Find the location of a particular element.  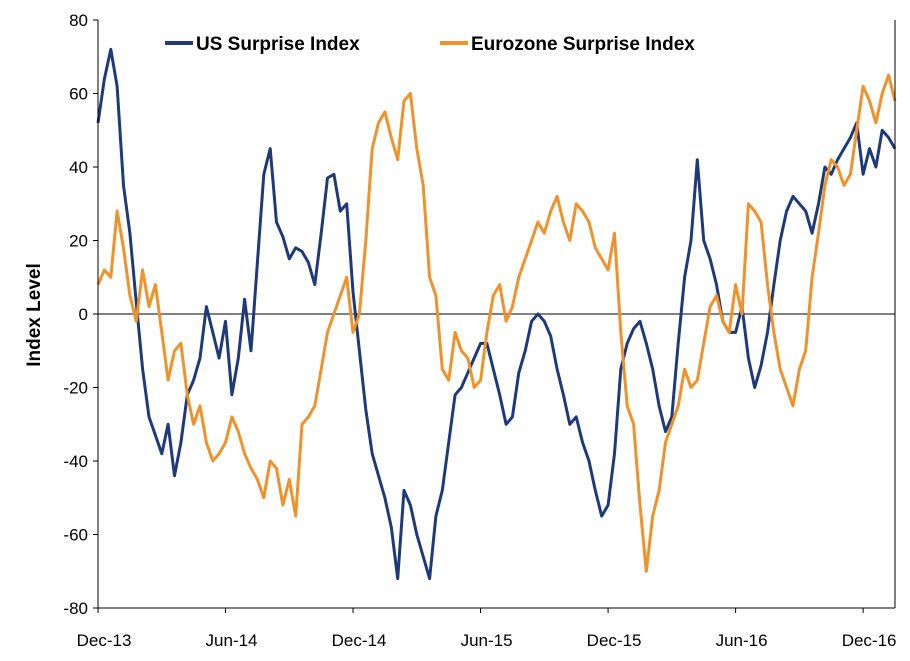

x-tick-label: Jun-15 is located at coordinates (487, 640).